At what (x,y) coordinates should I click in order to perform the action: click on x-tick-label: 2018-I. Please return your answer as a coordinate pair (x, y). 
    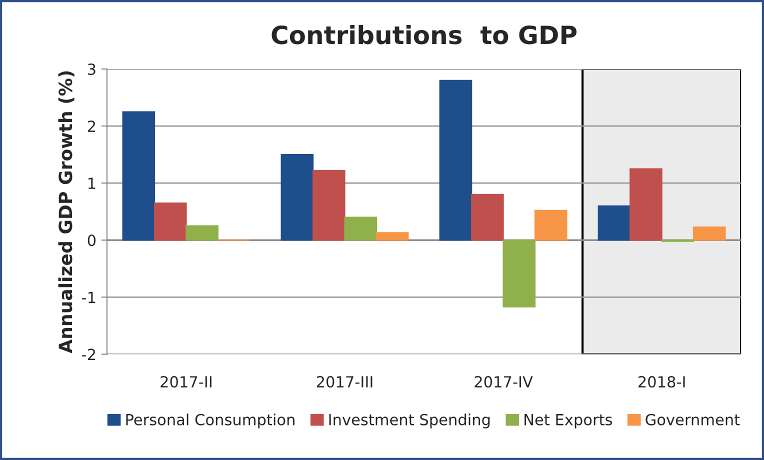
    Looking at the image, I should click on (661, 382).